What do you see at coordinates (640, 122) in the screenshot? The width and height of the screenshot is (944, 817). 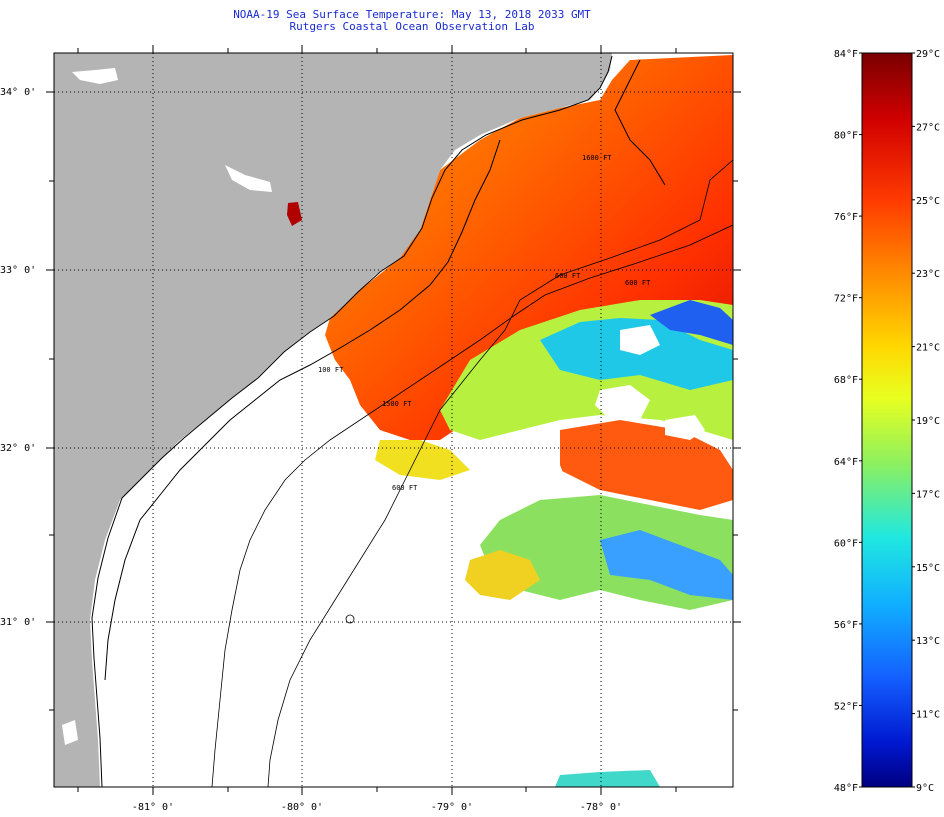 I see `coastline-barrier` at bounding box center [640, 122].